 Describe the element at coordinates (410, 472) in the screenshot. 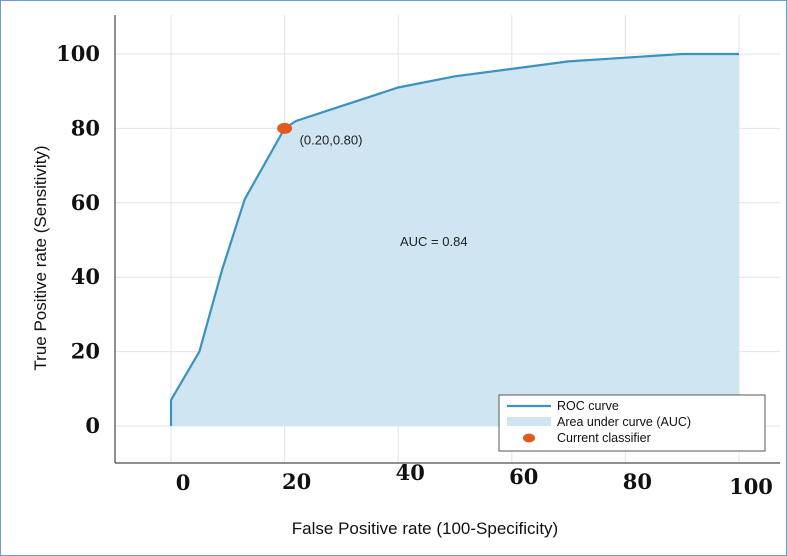

I see `x-tick-label: 40` at that location.